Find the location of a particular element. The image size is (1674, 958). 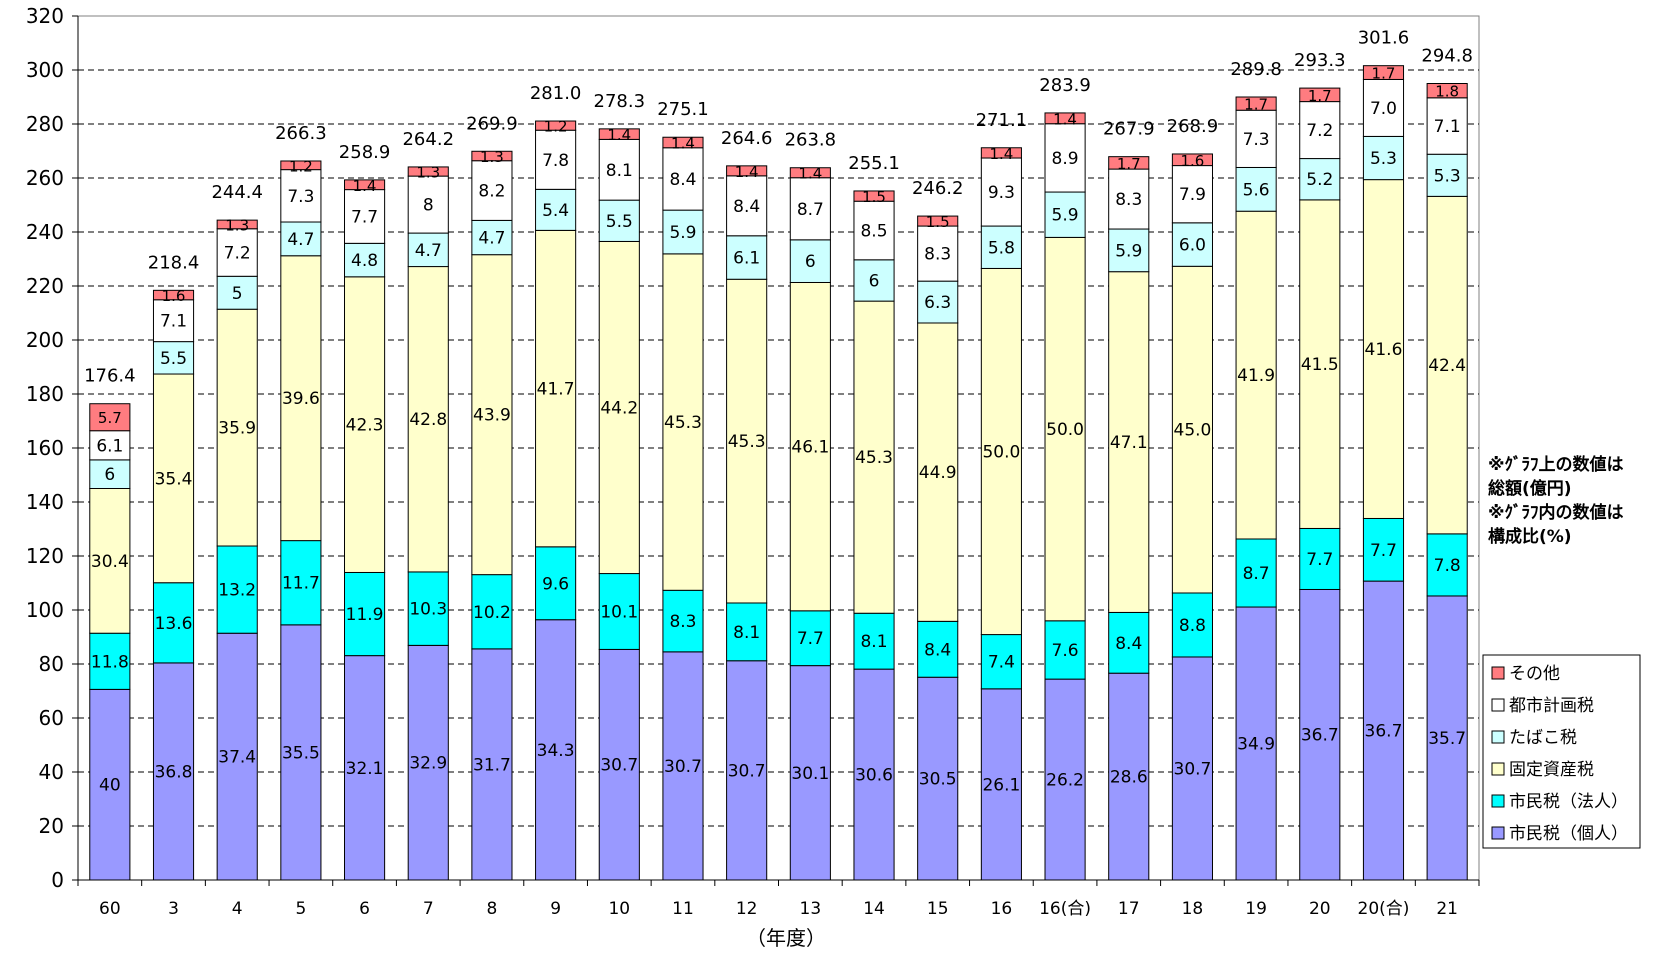

total-label: 269.9 is located at coordinates (492, 123).